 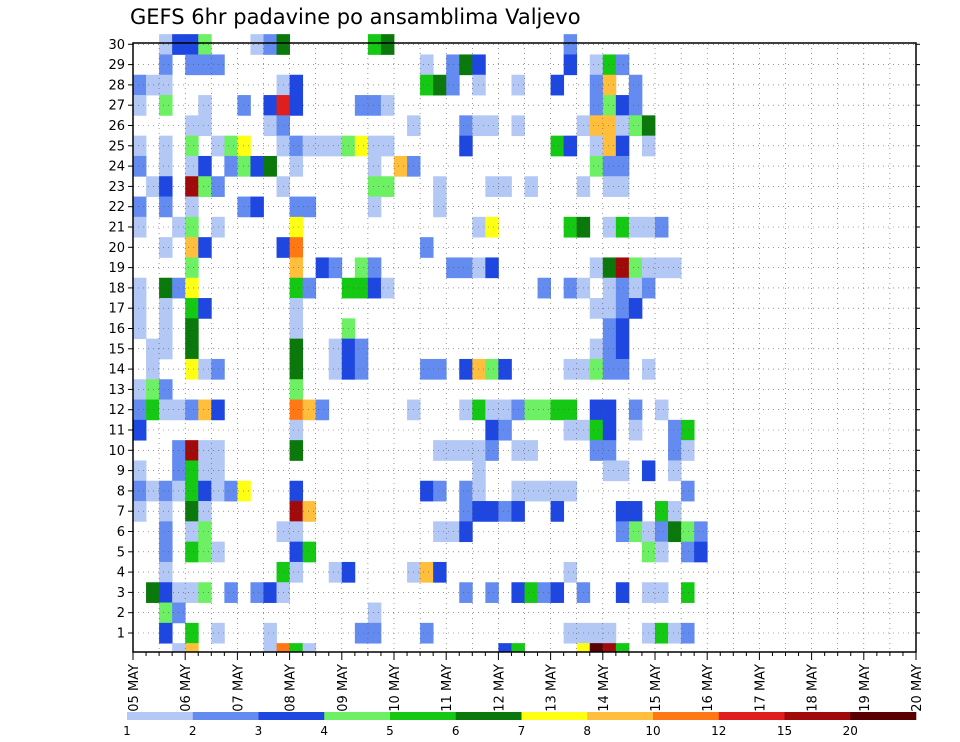 What do you see at coordinates (447, 688) in the screenshot?
I see `x-tick-label: 11 MAY` at bounding box center [447, 688].